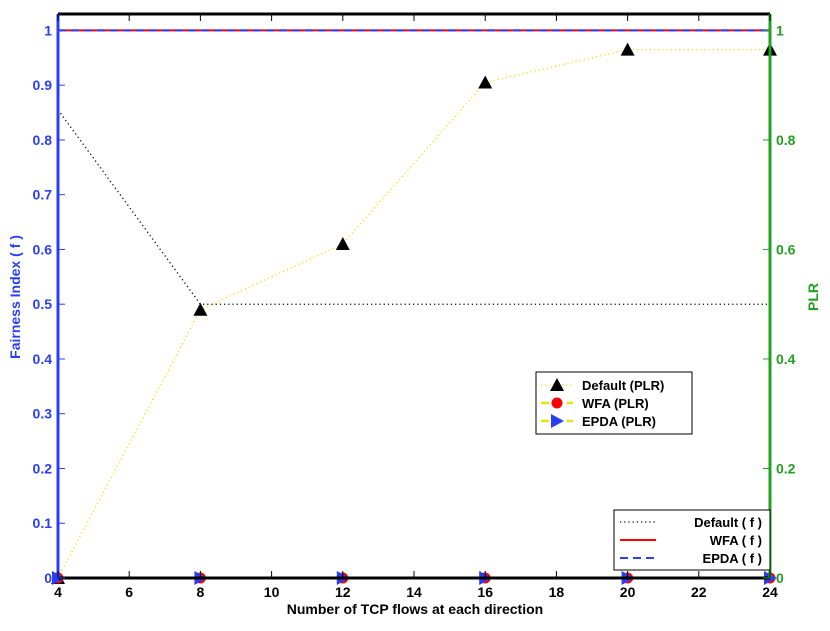  What do you see at coordinates (770, 592) in the screenshot?
I see `x-tick-label: 24` at bounding box center [770, 592].